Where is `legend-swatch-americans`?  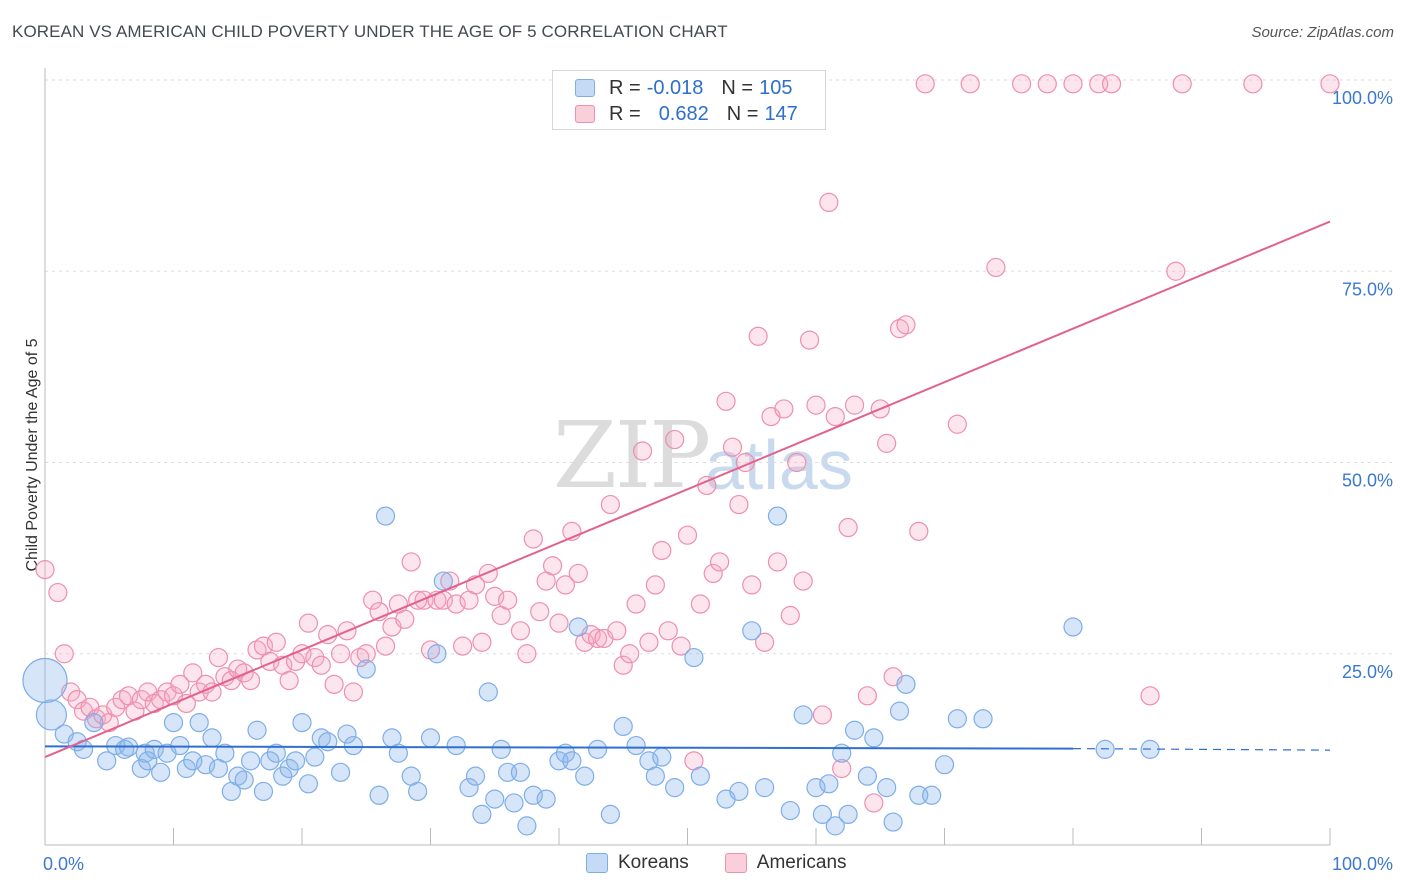
legend-swatch-americans is located at coordinates (585, 114).